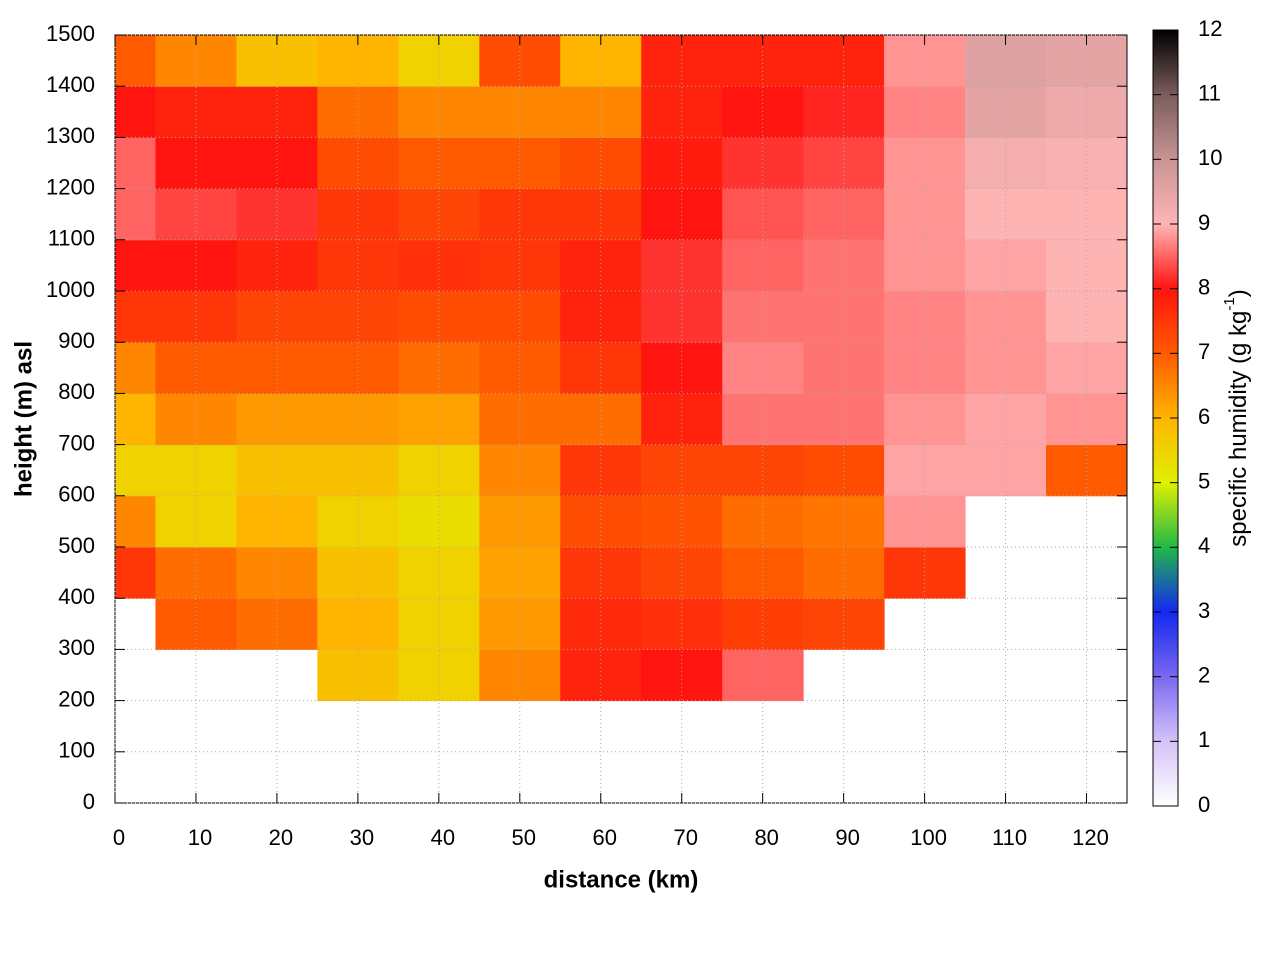 This screenshot has width=1280, height=965. Describe the element at coordinates (76, 545) in the screenshot. I see `y-tick-label: 500` at that location.